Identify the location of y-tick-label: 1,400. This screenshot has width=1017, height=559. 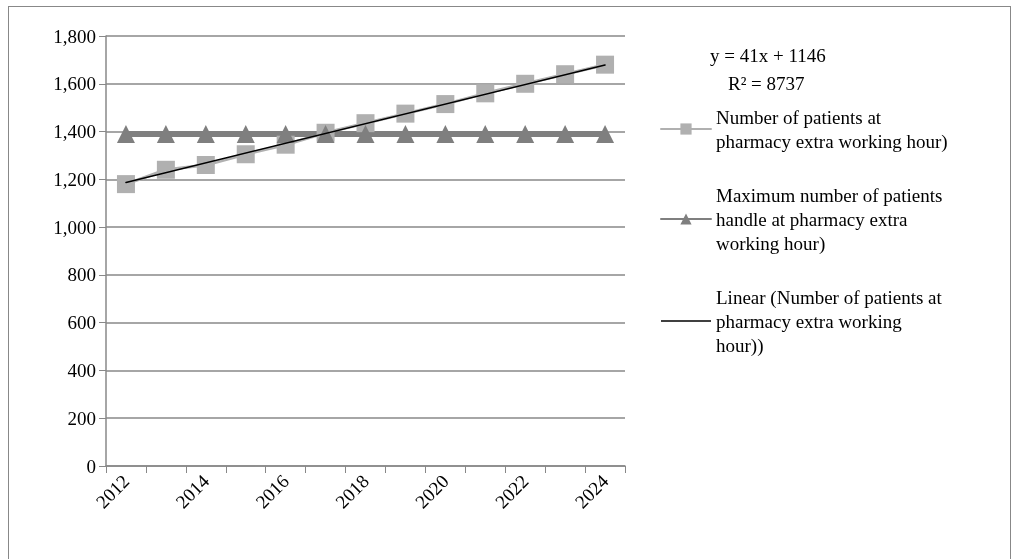
(74, 132).